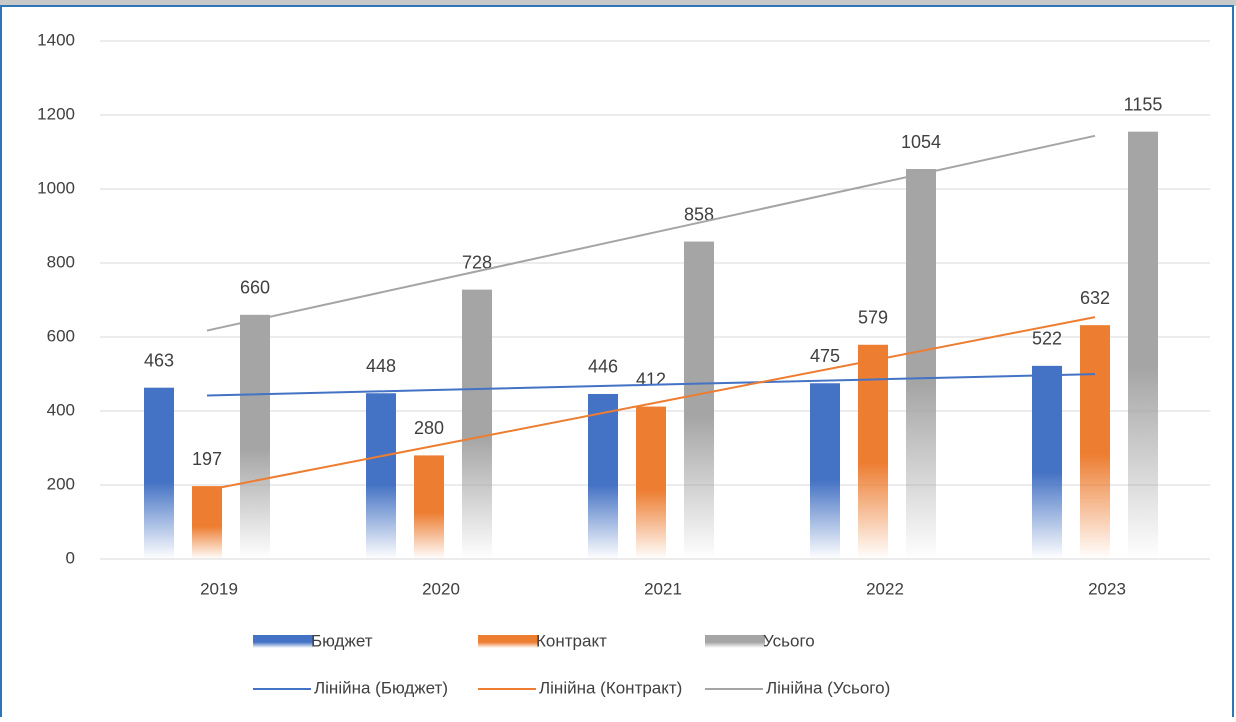 The image size is (1236, 722). What do you see at coordinates (618, 3) in the screenshot?
I see `top-bar` at bounding box center [618, 3].